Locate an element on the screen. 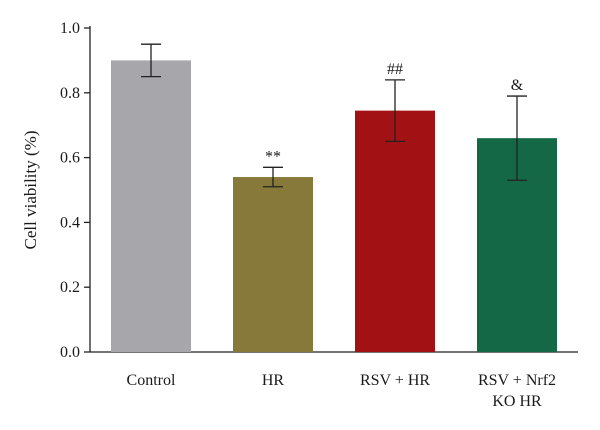 The height and width of the screenshot is (430, 600). x-tick-labels: Control HR RSV + HR RSV + Nrf2 KO HR is located at coordinates (341, 391).